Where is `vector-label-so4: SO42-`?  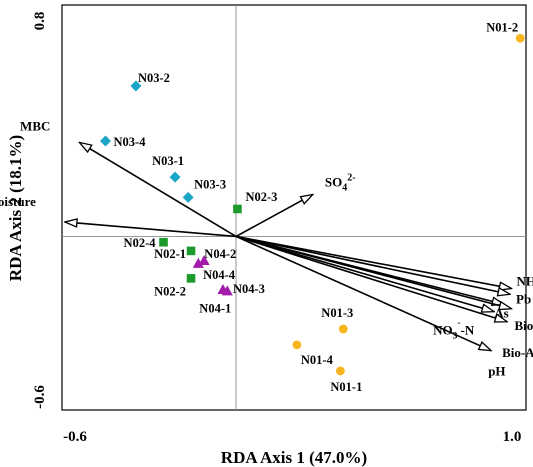 vector-label-so4: SO42- is located at coordinates (340, 182).